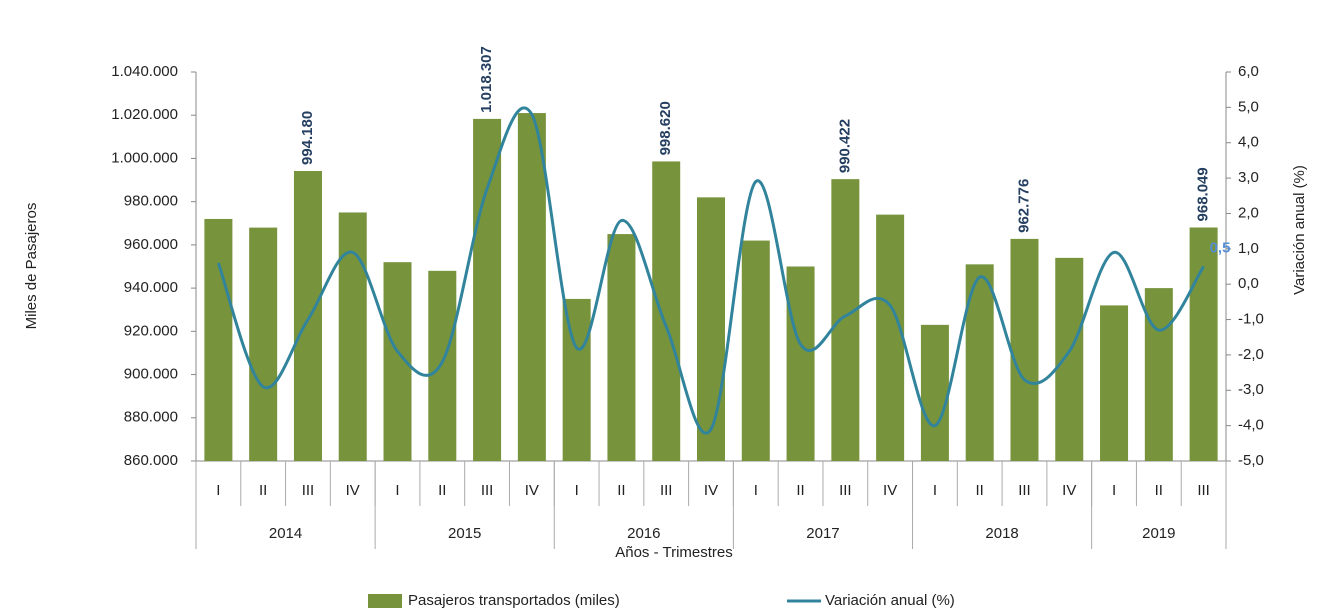  I want to click on y-tick-label: 860.000, so click(151, 460).